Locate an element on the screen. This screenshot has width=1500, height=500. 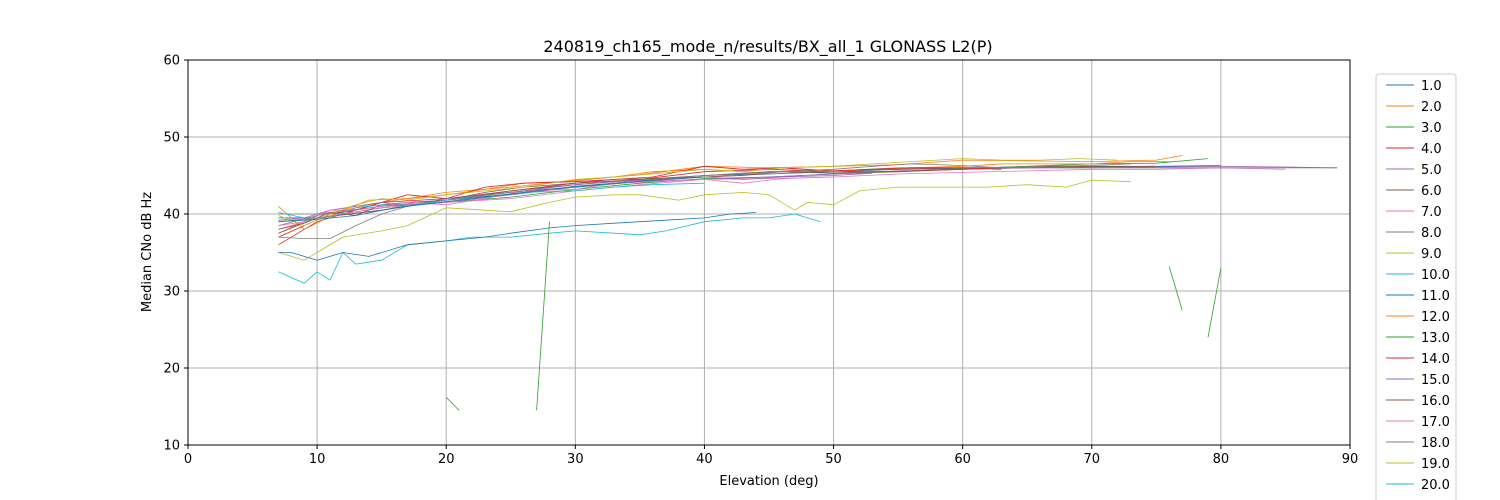
legend-label: 6.0 is located at coordinates (1431, 191).